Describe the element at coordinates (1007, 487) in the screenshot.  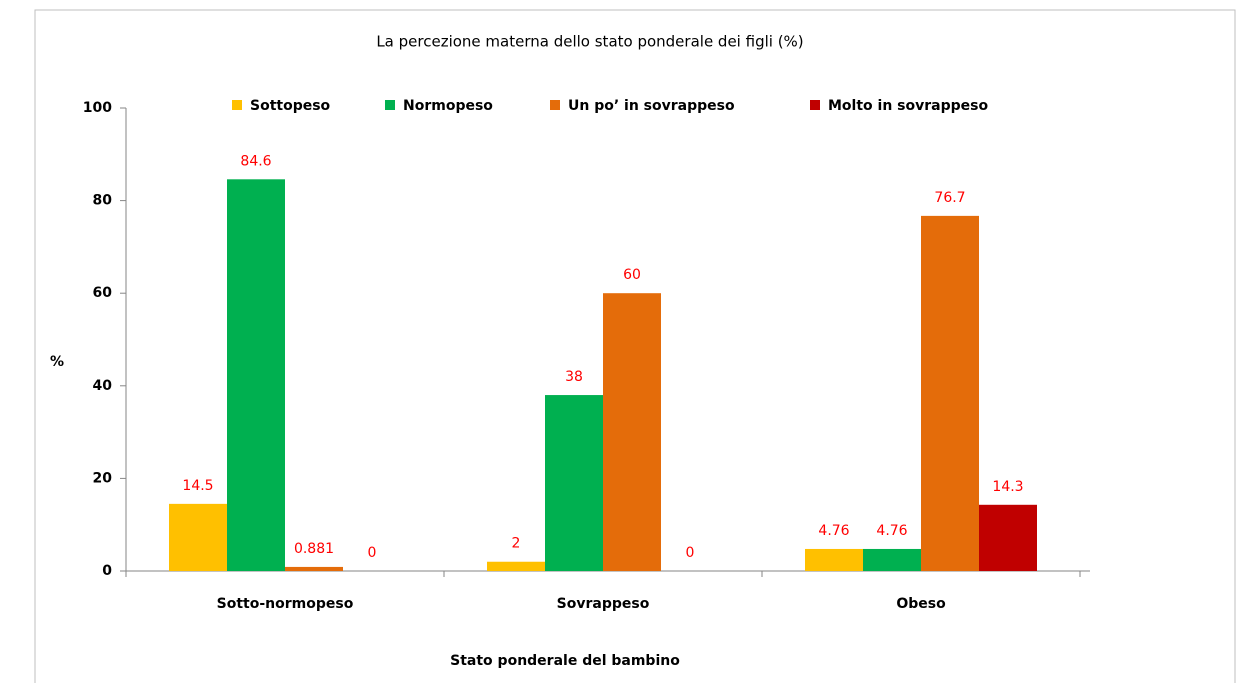
I see `value-label: 14.3` at that location.